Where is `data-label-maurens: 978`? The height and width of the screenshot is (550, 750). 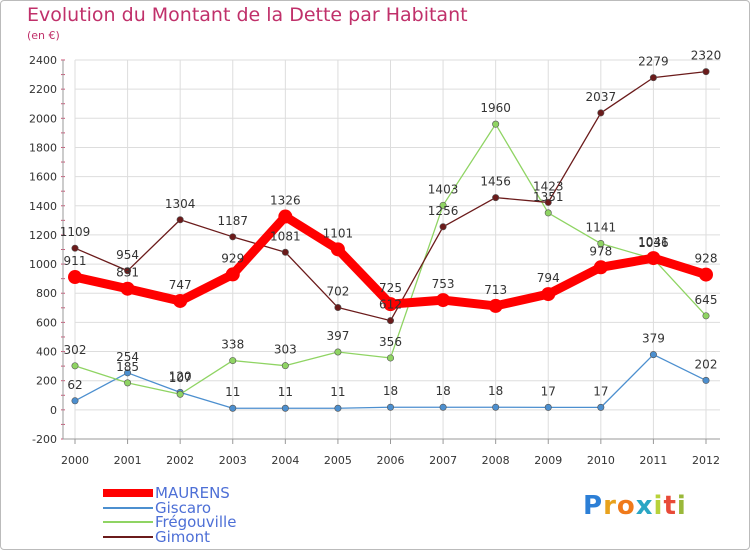 data-label-maurens: 978 is located at coordinates (600, 251).